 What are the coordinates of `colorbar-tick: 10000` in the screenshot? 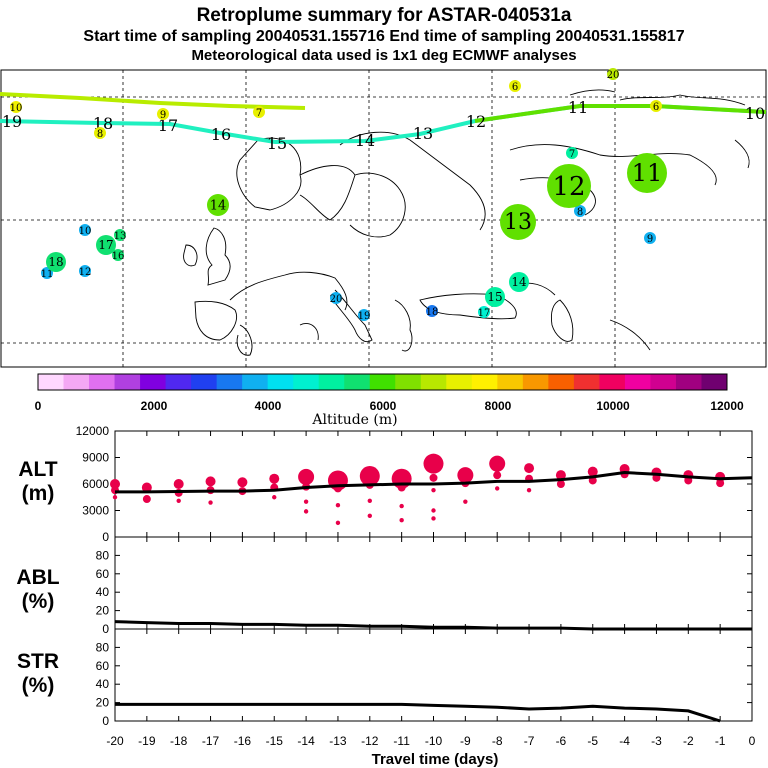 It's located at (613, 406).